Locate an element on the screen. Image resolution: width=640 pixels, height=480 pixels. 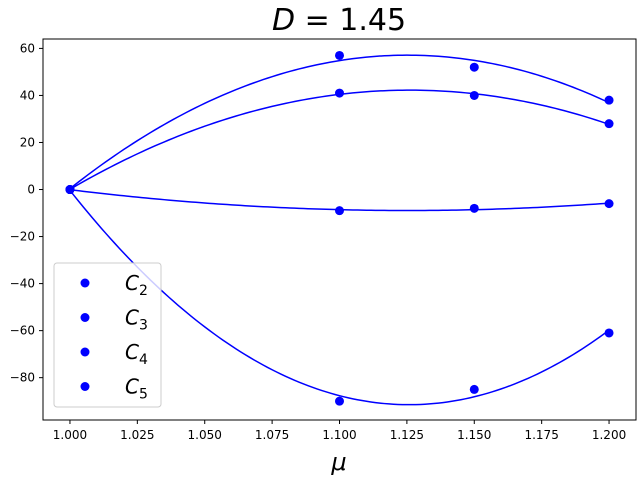
x-axis-label: μ is located at coordinates (338, 462).